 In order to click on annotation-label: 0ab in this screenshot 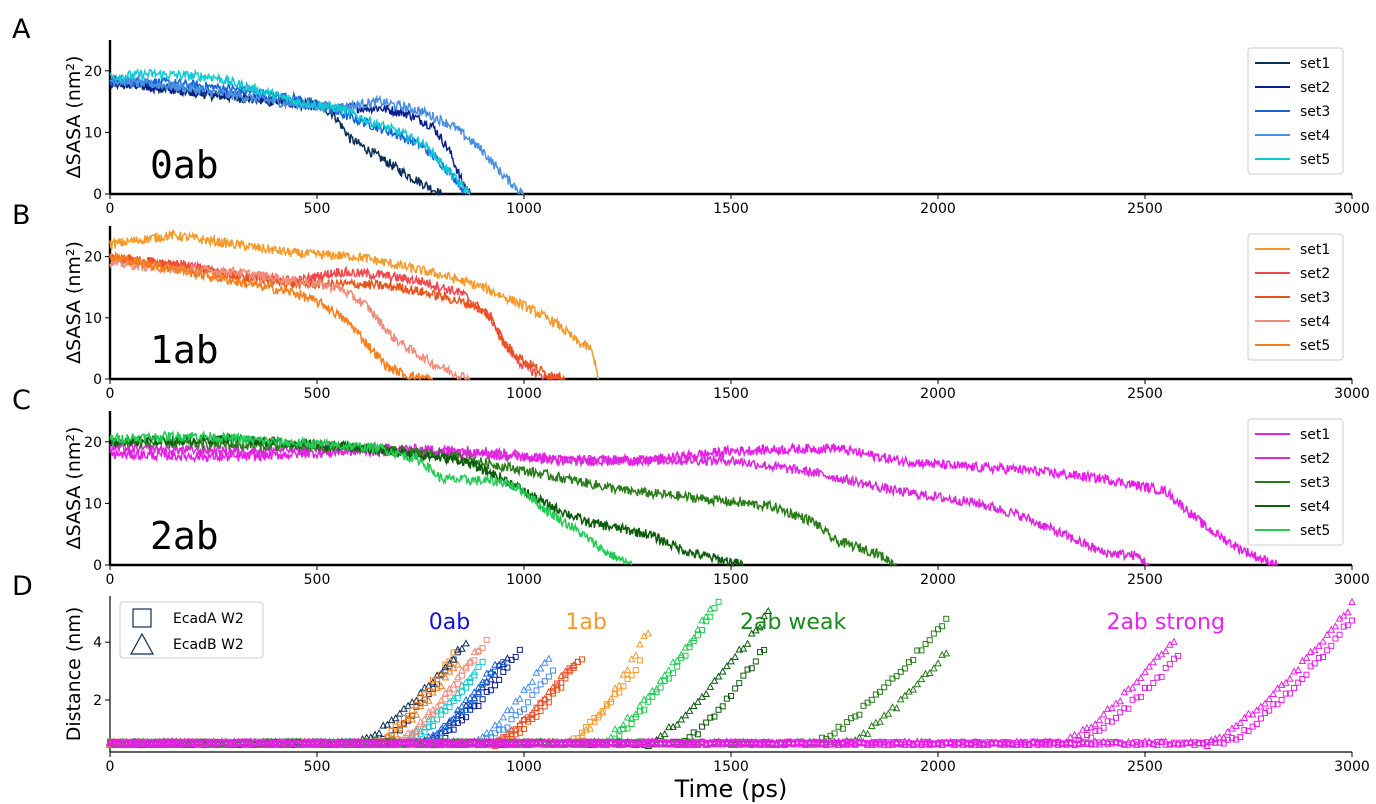, I will do `click(449, 622)`.